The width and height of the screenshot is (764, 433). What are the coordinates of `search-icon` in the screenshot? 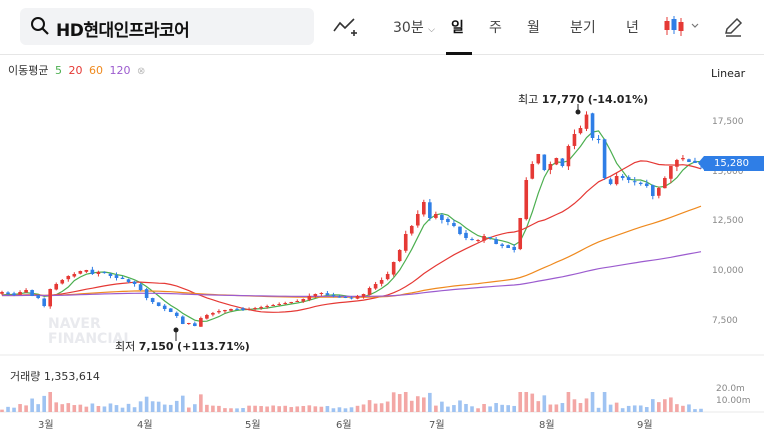 It's located at (40, 26).